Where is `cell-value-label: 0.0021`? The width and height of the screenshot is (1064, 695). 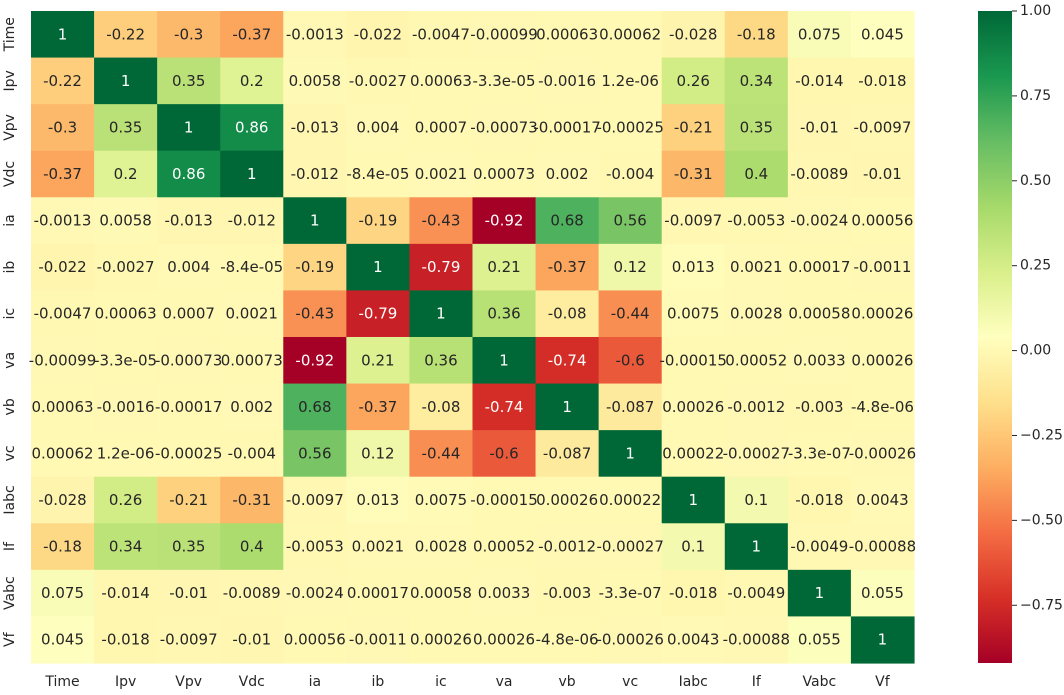
cell-value-label: 0.0021 is located at coordinates (378, 547).